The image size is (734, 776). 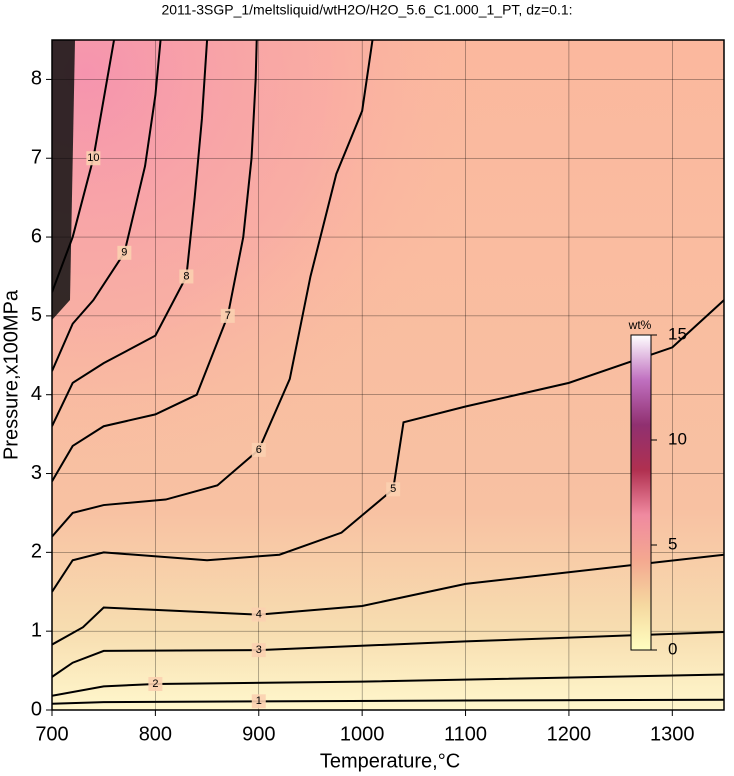 I want to click on x-tick-label: 900, so click(x=258, y=734).